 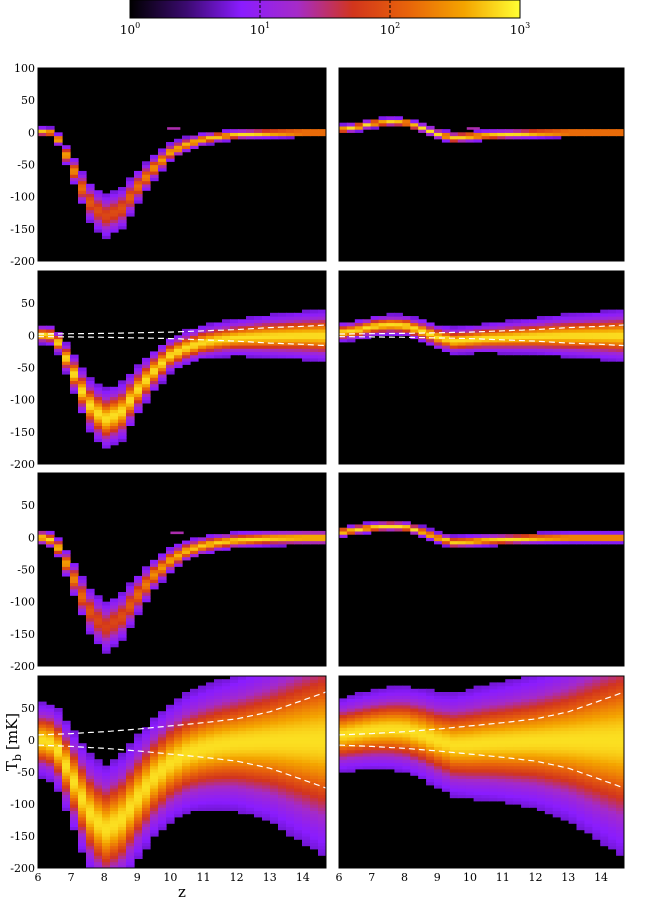 What do you see at coordinates (24, 68) in the screenshot?
I see `y-tick-label: 100` at bounding box center [24, 68].